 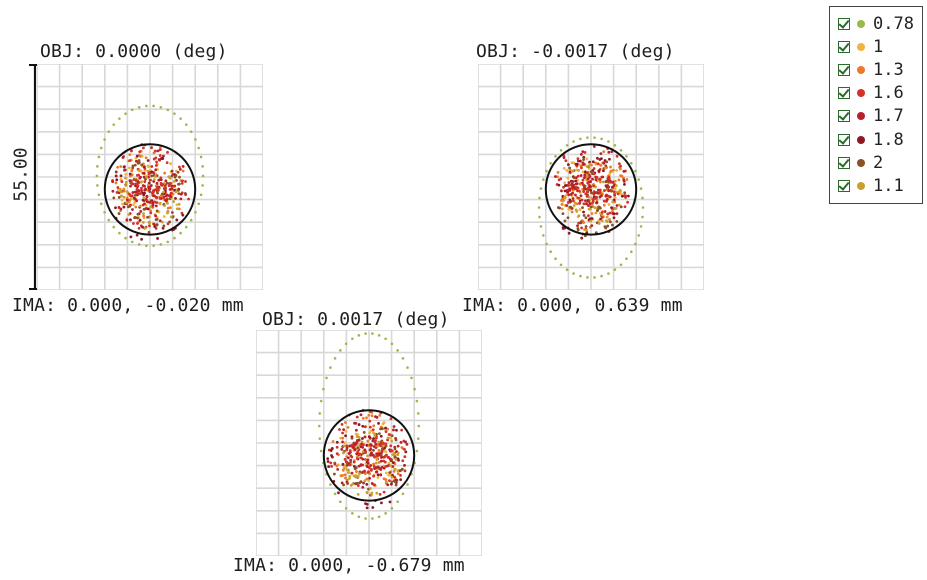 What do you see at coordinates (880, 139) in the screenshot?
I see `legend-item: 1.8` at bounding box center [880, 139].